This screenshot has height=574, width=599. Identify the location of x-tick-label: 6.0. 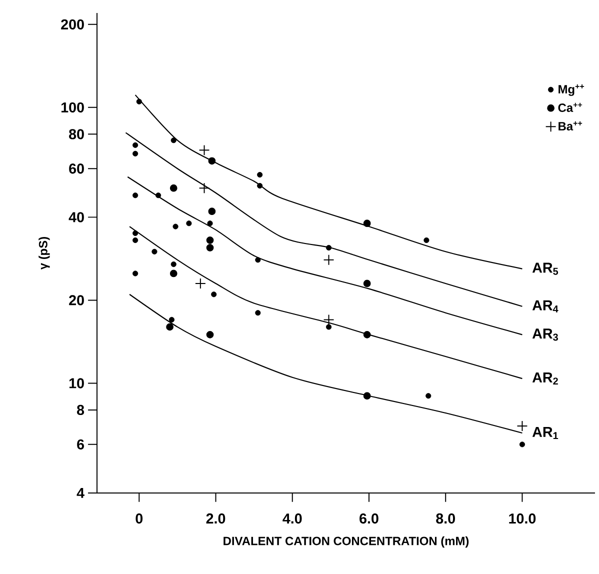
(369, 518).